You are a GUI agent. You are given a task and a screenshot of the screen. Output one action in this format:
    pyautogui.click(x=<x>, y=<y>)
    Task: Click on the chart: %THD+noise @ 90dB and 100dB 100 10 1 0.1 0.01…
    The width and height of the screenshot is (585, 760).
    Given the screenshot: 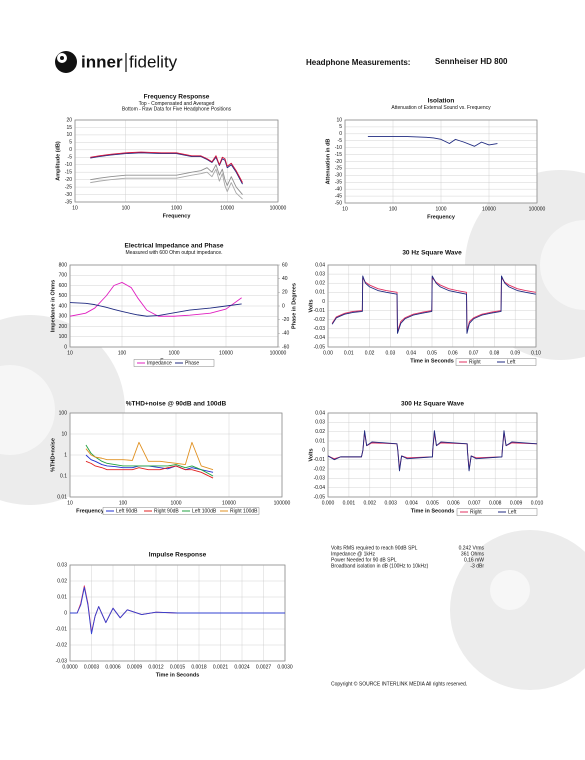 What is the action you would take?
    pyautogui.click(x=170, y=458)
    